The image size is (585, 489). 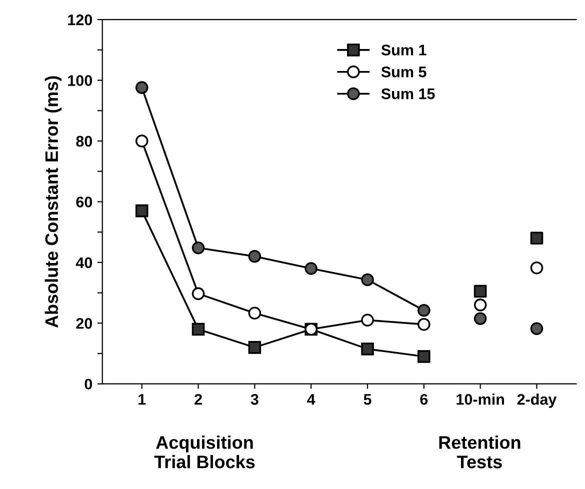 What do you see at coordinates (84, 141) in the screenshot?
I see `y-tick-label: 80` at bounding box center [84, 141].